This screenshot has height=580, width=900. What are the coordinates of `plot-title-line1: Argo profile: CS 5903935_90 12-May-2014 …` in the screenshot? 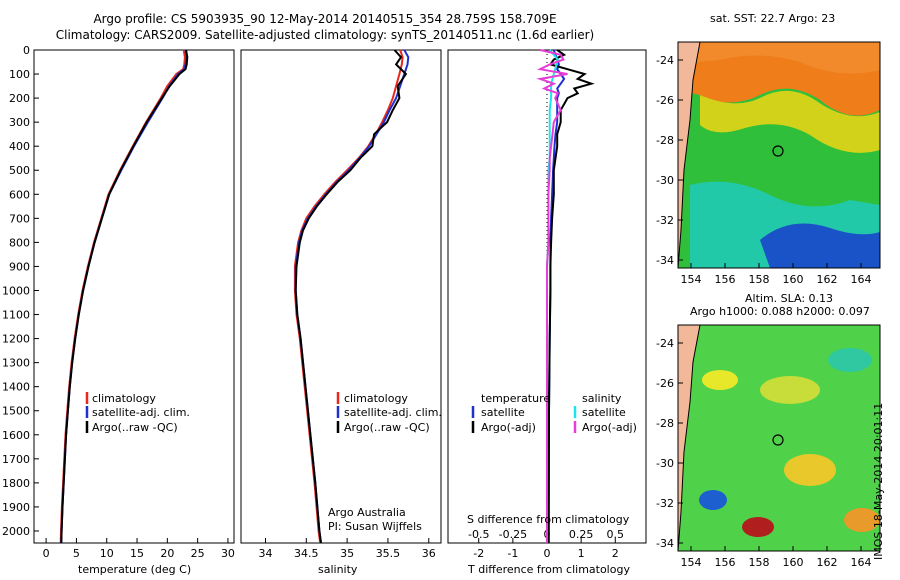 It's located at (325, 19).